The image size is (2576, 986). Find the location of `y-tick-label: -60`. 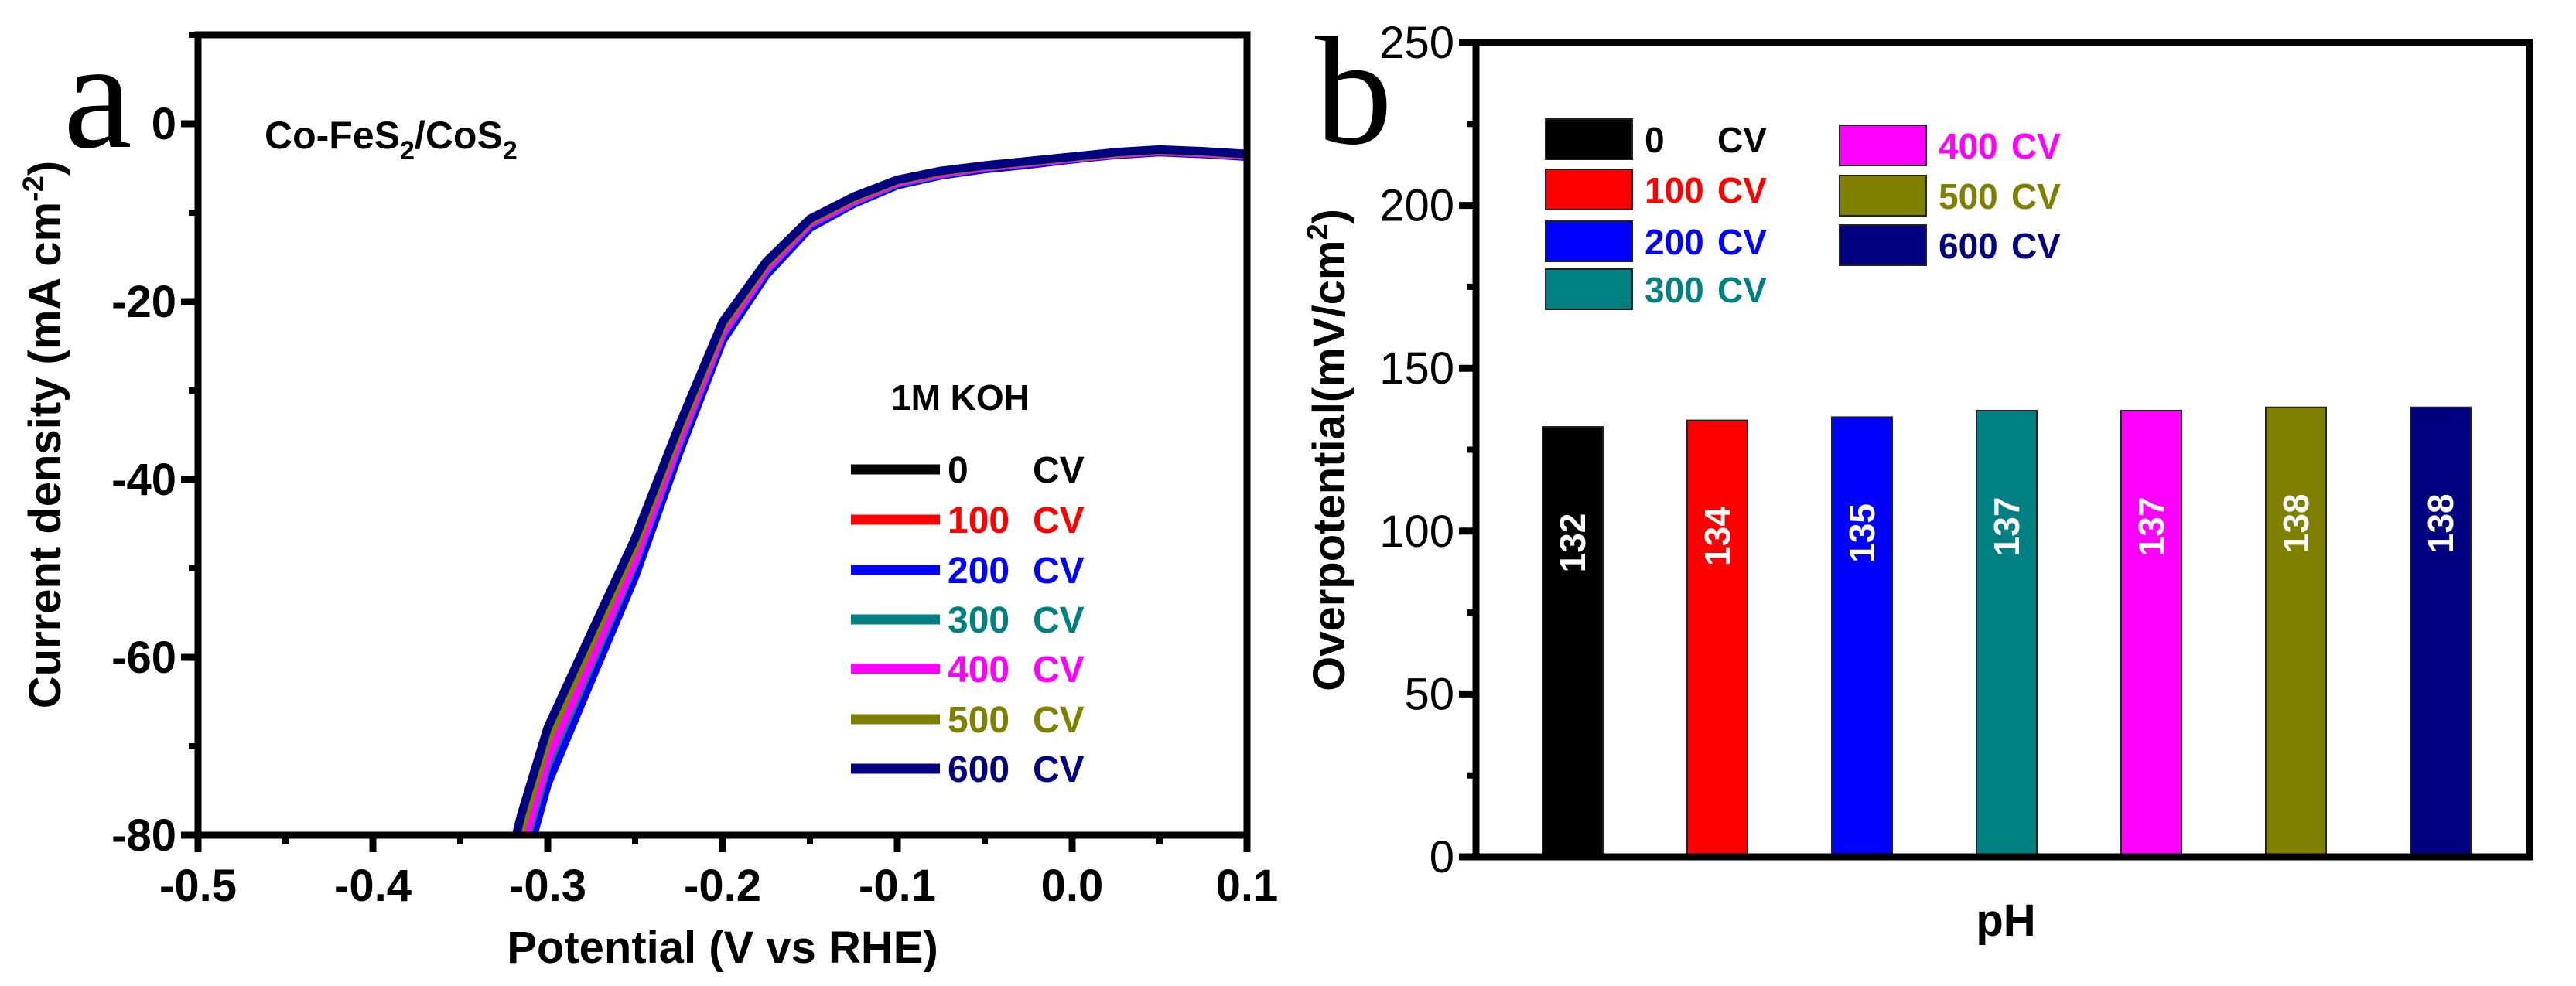

y-tick-label: -60 is located at coordinates (143, 658).